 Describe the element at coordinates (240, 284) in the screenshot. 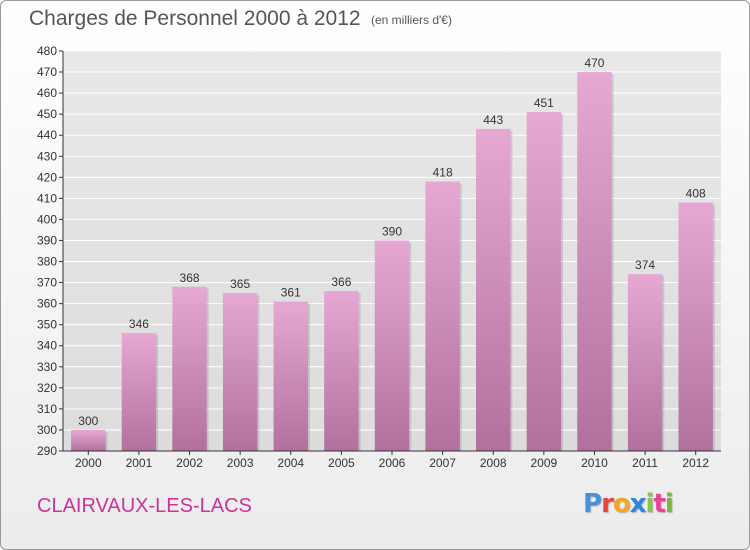

I see `bar-value-label: 365` at that location.